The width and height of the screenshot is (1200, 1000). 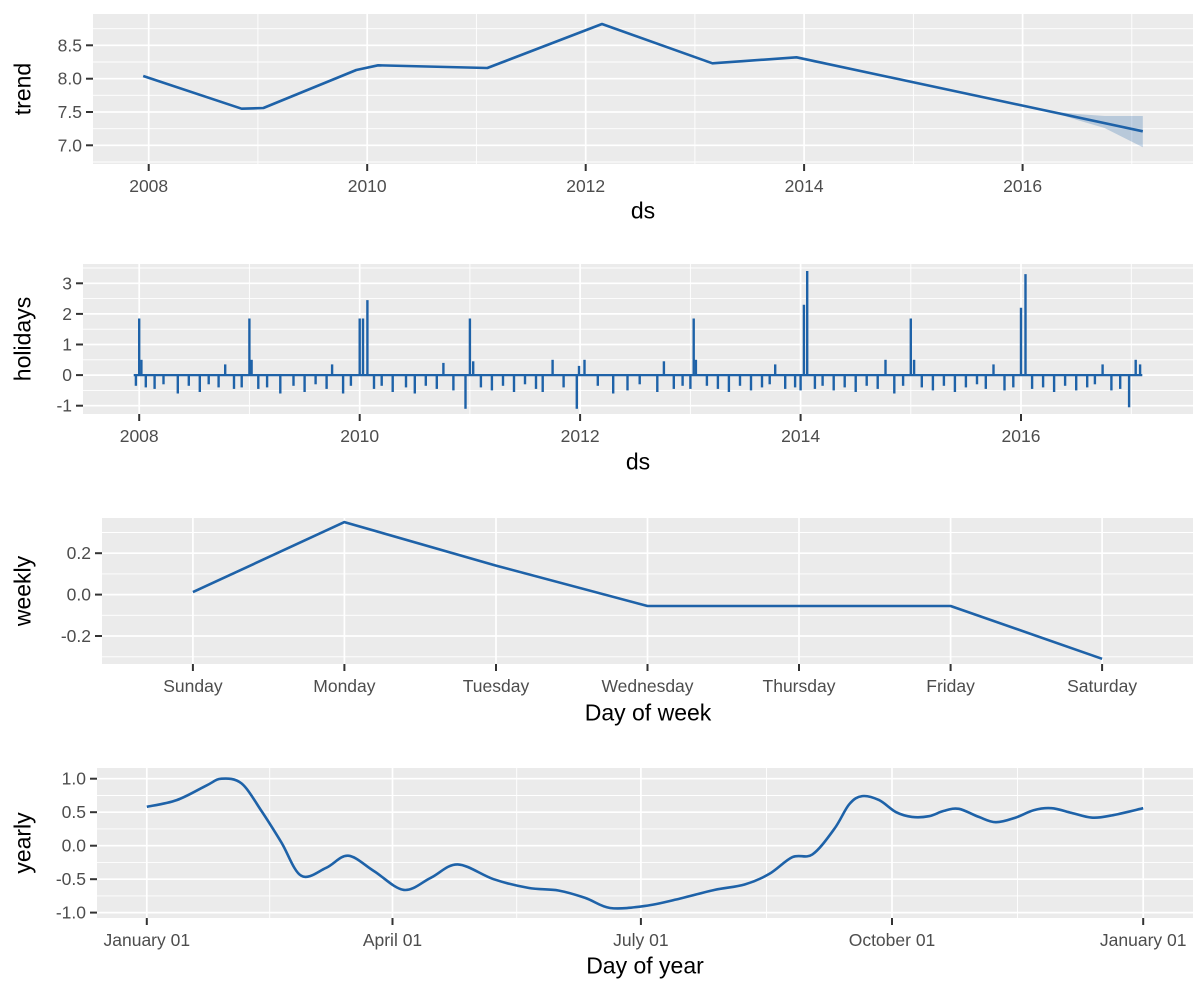 I want to click on y-tick-label: 8.0, so click(x=70, y=79).